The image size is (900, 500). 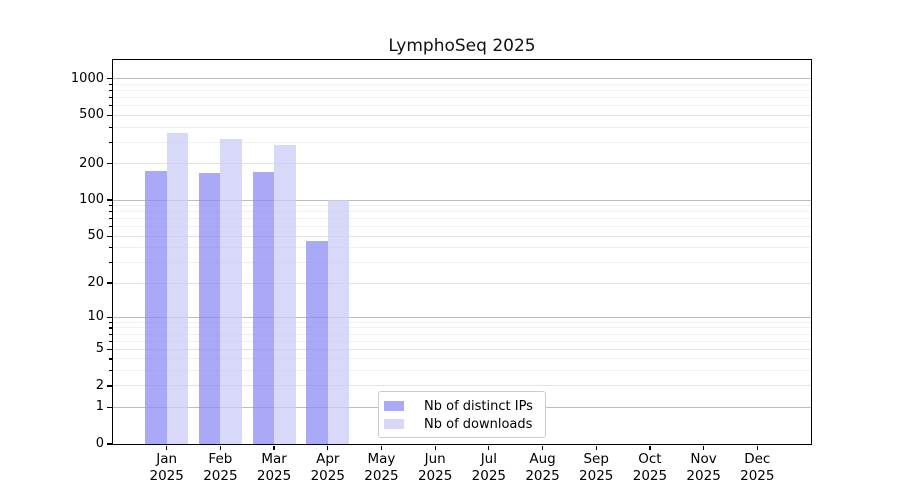 I want to click on y-tick-label: 1, so click(x=99, y=407).